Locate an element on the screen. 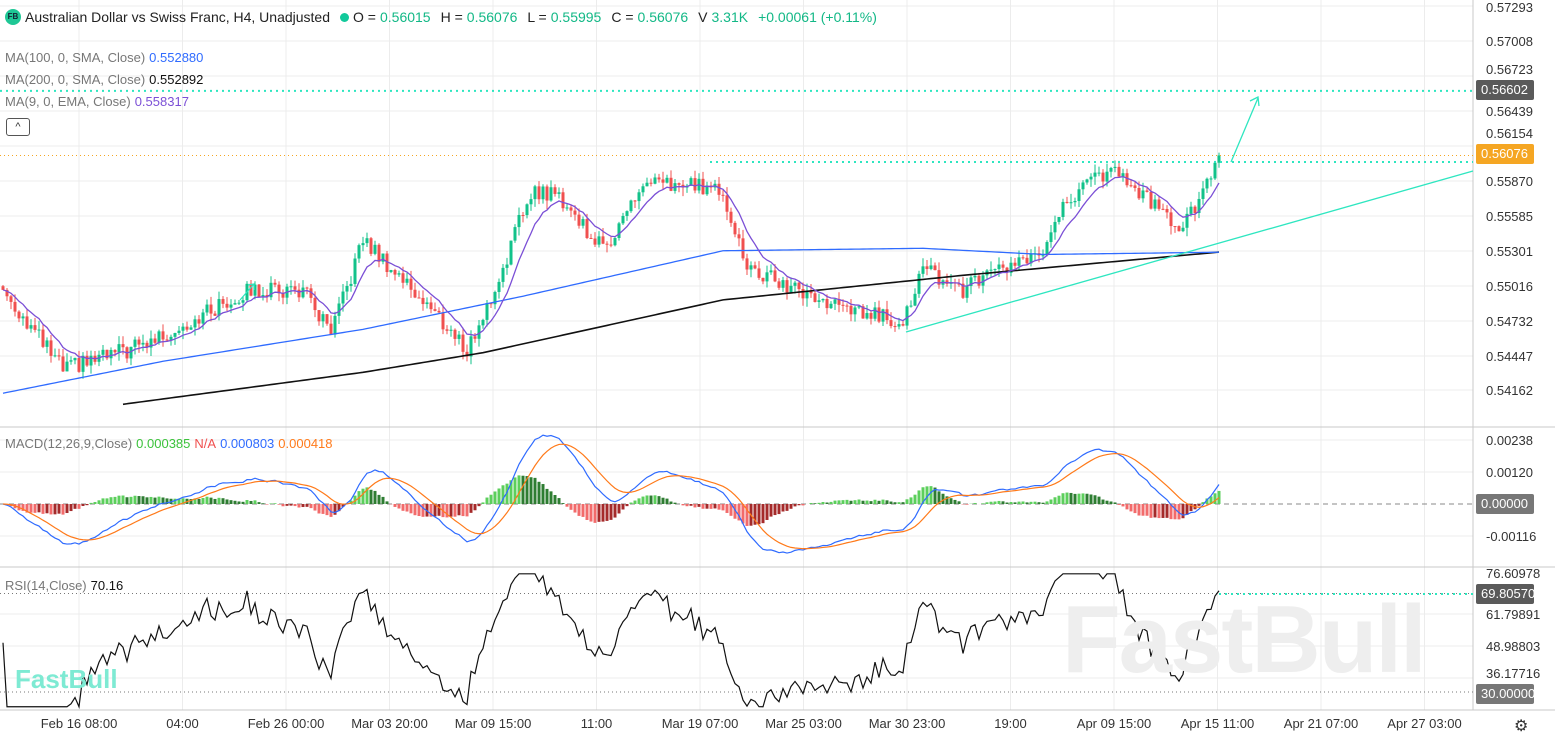  settings-gear-icon: ⚙ is located at coordinates (1521, 726).